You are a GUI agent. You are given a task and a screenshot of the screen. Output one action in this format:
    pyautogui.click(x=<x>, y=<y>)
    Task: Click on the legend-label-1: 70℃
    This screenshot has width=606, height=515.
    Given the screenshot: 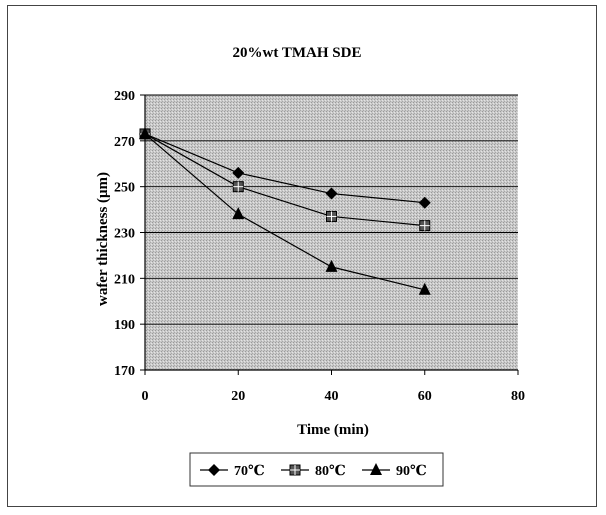 What is the action you would take?
    pyautogui.click(x=249, y=471)
    